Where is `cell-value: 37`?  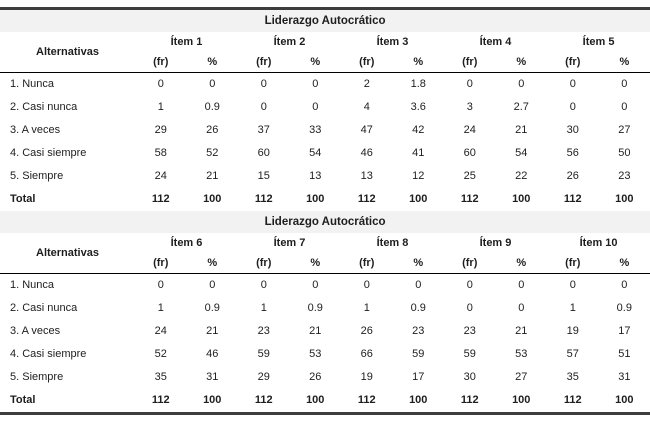 cell-value: 37 is located at coordinates (263, 130).